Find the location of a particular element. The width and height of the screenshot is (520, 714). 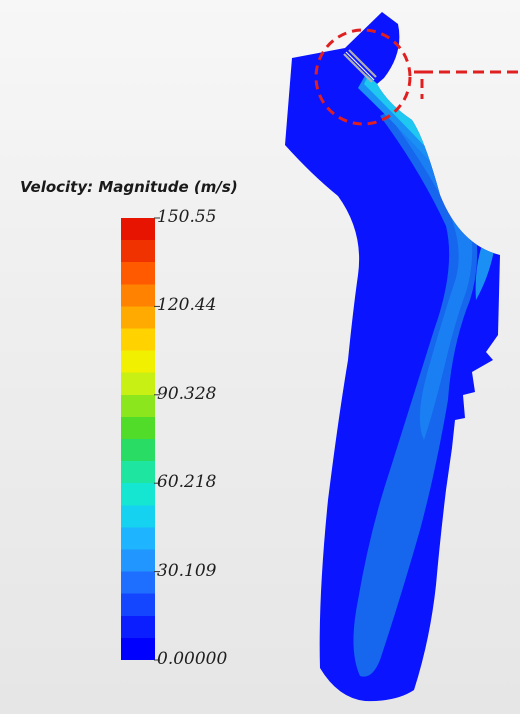

colorbar-tick-label: 120.44 is located at coordinates (187, 305).